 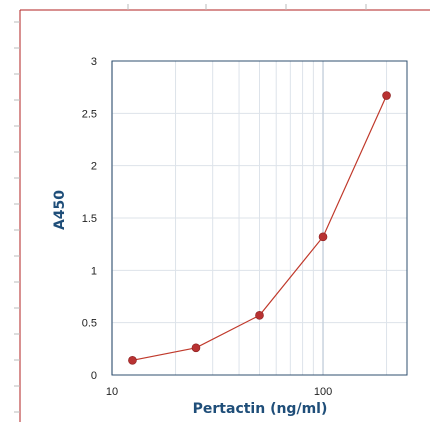 I want to click on y-tick-label: 1.5, so click(x=89, y=219).